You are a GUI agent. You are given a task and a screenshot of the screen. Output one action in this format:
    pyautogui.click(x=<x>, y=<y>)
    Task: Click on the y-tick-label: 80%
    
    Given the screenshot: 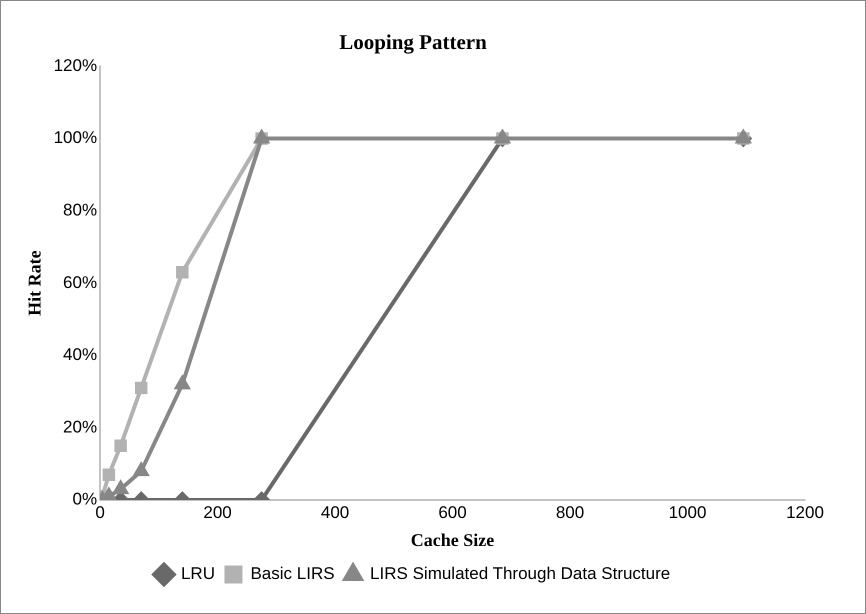 What is the action you would take?
    pyautogui.click(x=80, y=210)
    